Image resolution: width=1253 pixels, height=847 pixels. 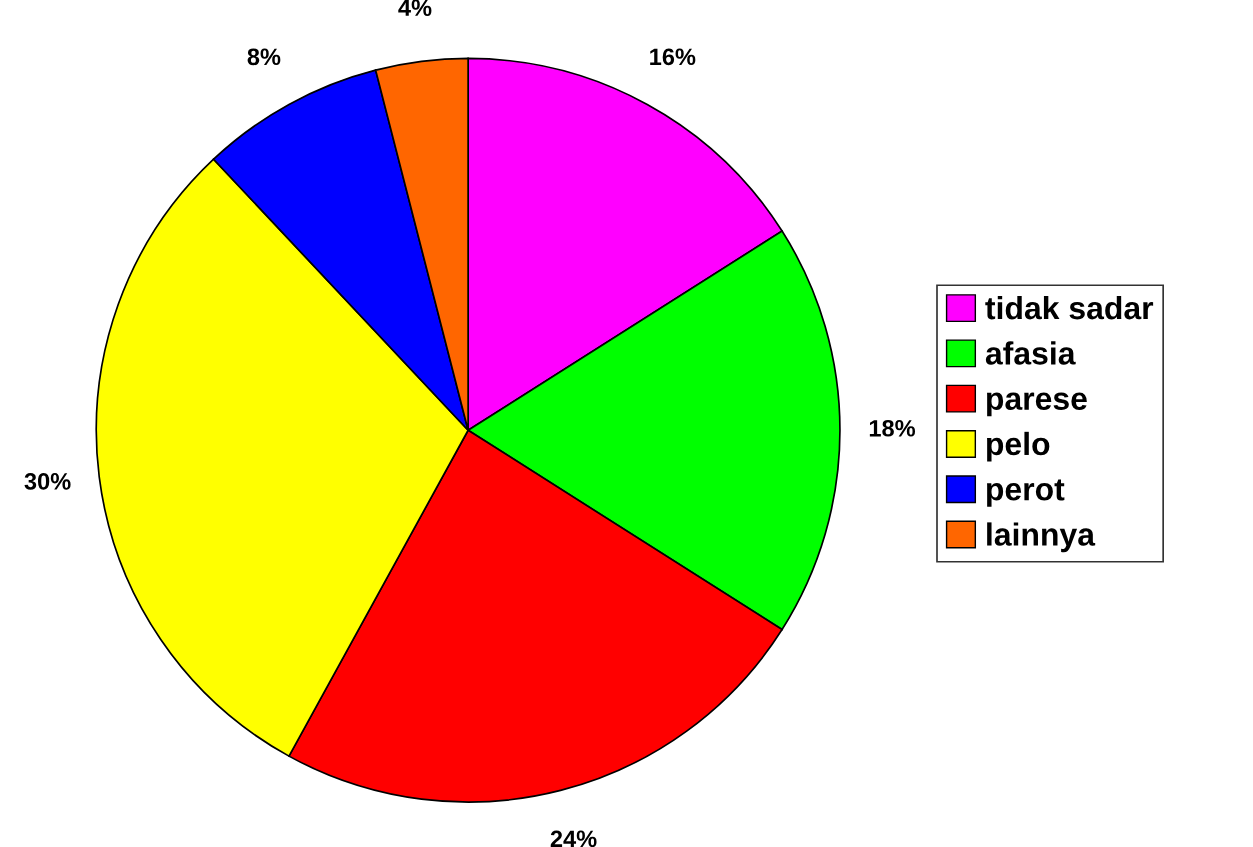 What do you see at coordinates (1026, 493) in the screenshot?
I see `legend-label: perot` at bounding box center [1026, 493].